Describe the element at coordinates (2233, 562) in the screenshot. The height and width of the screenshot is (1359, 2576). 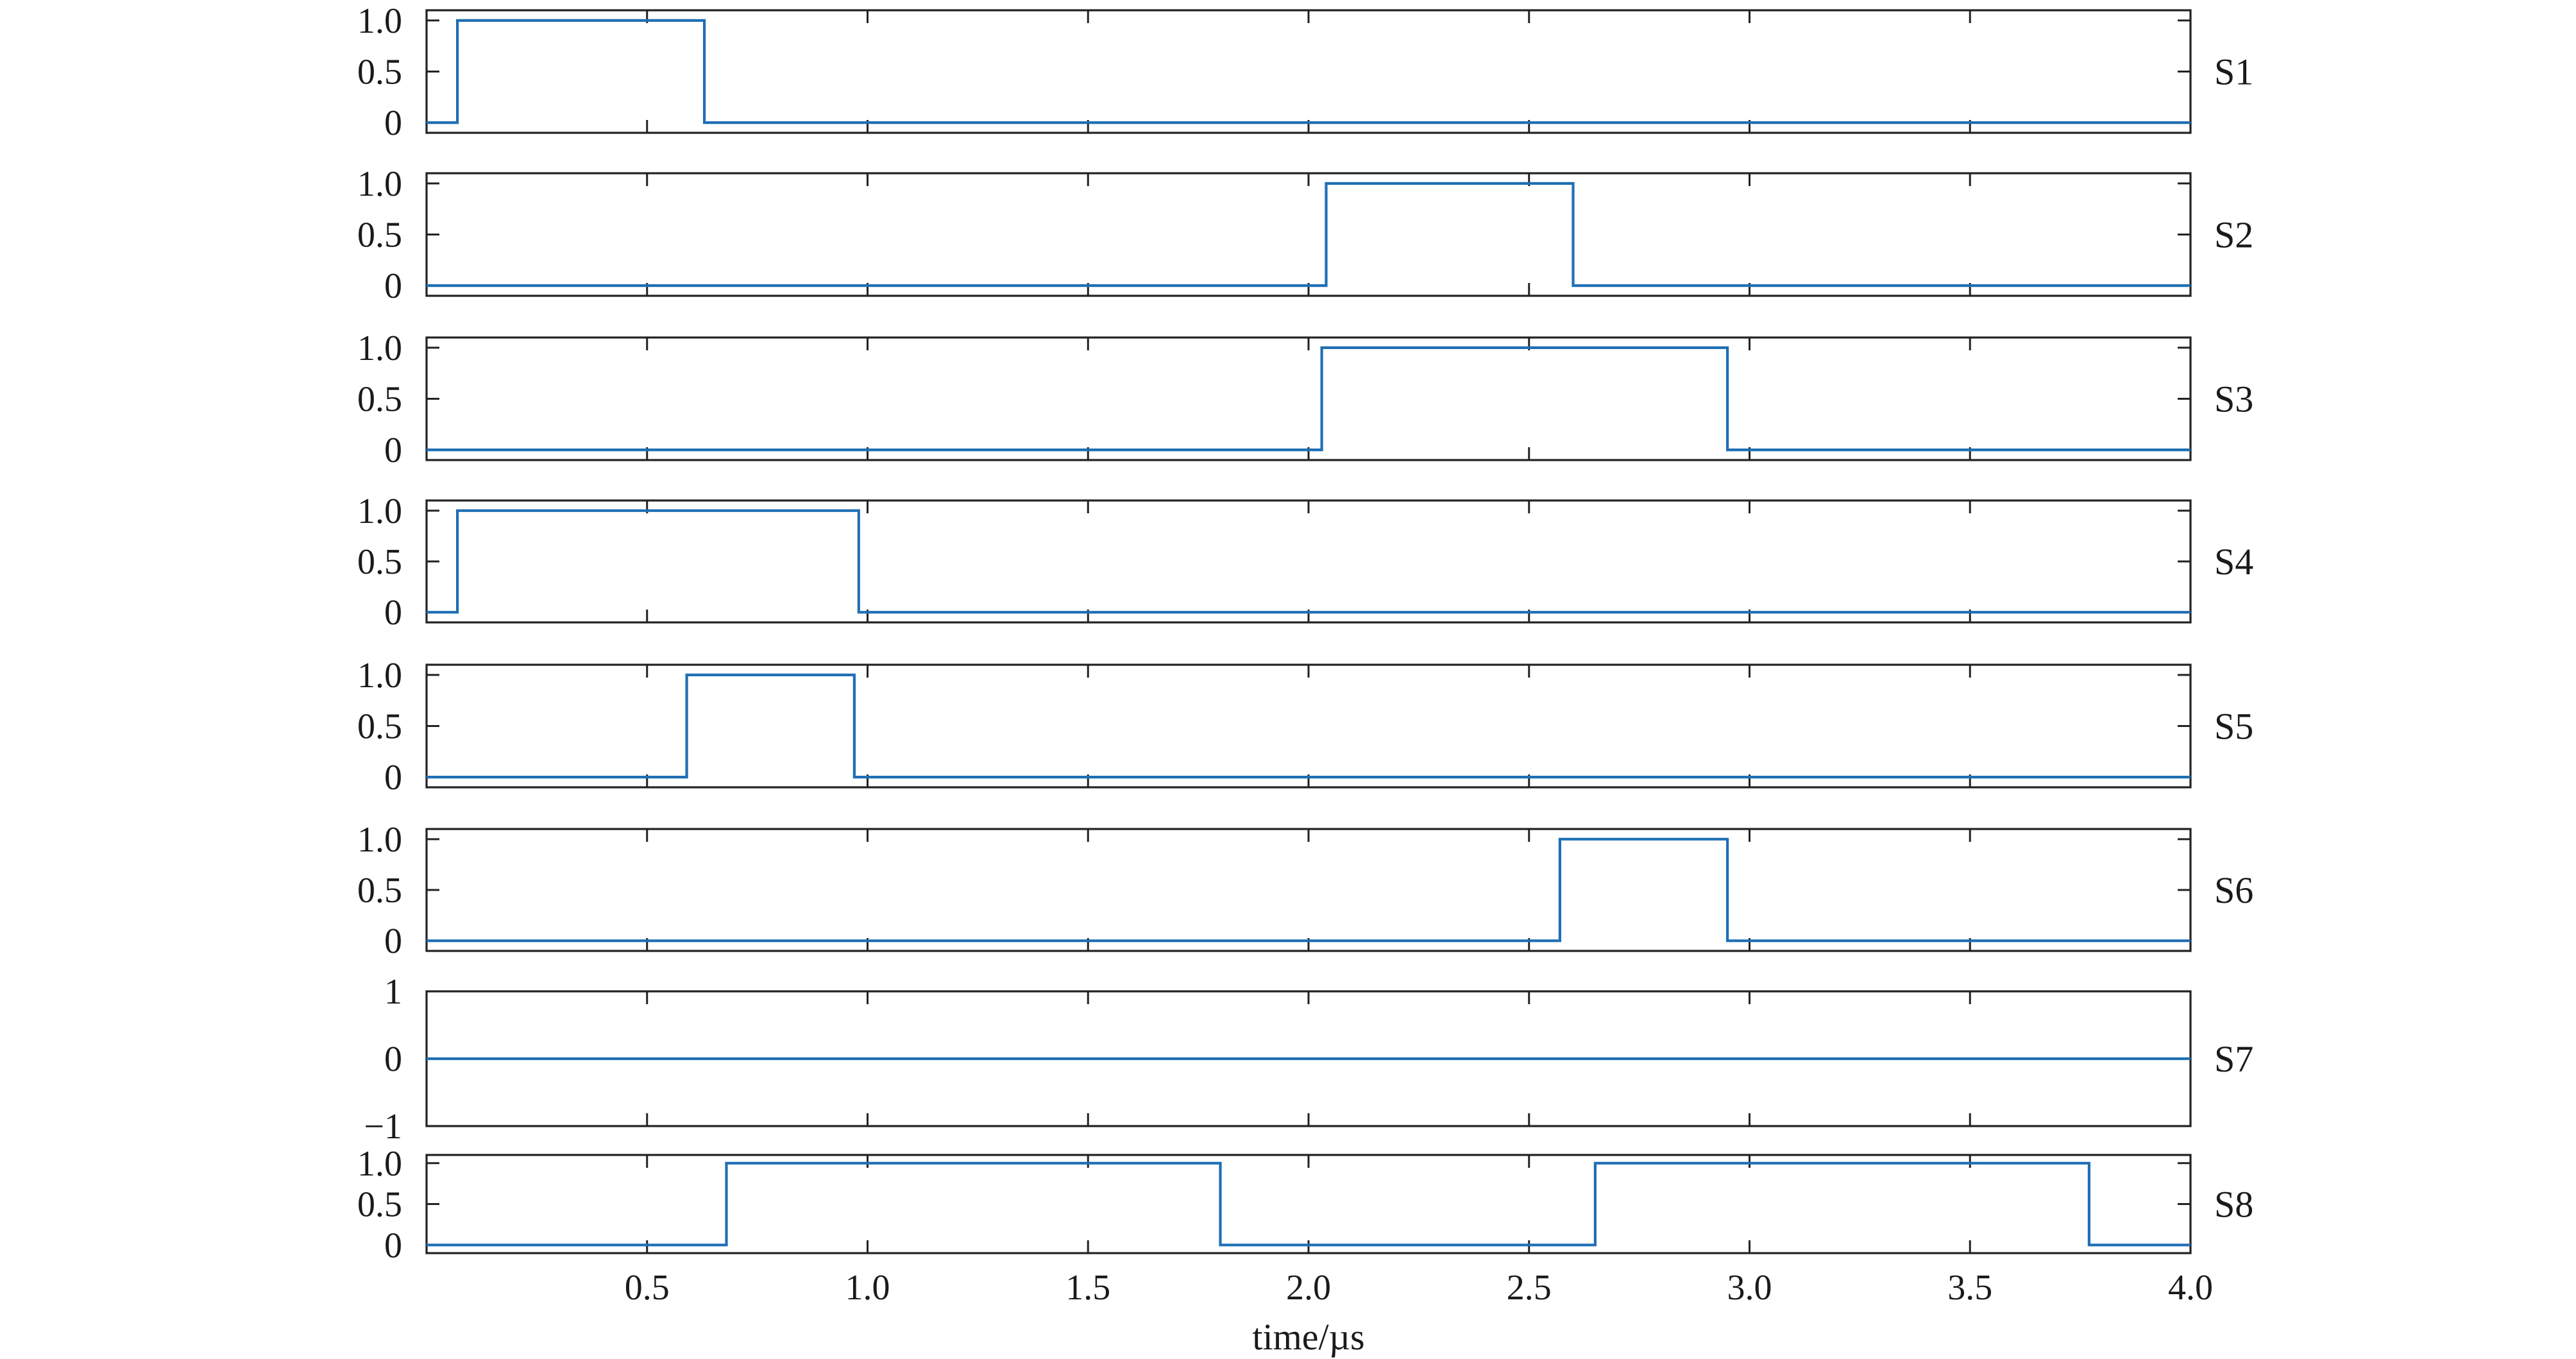
I see `panel-label: S4` at that location.